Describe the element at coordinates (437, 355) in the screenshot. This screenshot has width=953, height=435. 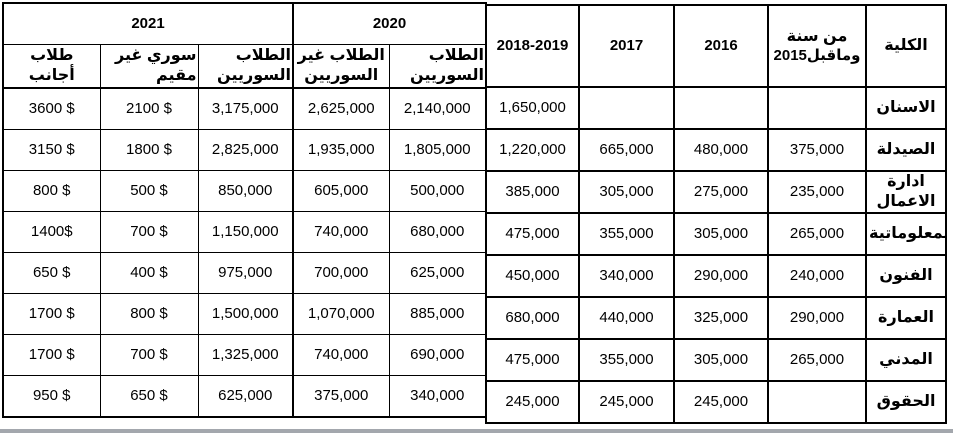
I see `cell-syrian-2020: 690,000` at that location.